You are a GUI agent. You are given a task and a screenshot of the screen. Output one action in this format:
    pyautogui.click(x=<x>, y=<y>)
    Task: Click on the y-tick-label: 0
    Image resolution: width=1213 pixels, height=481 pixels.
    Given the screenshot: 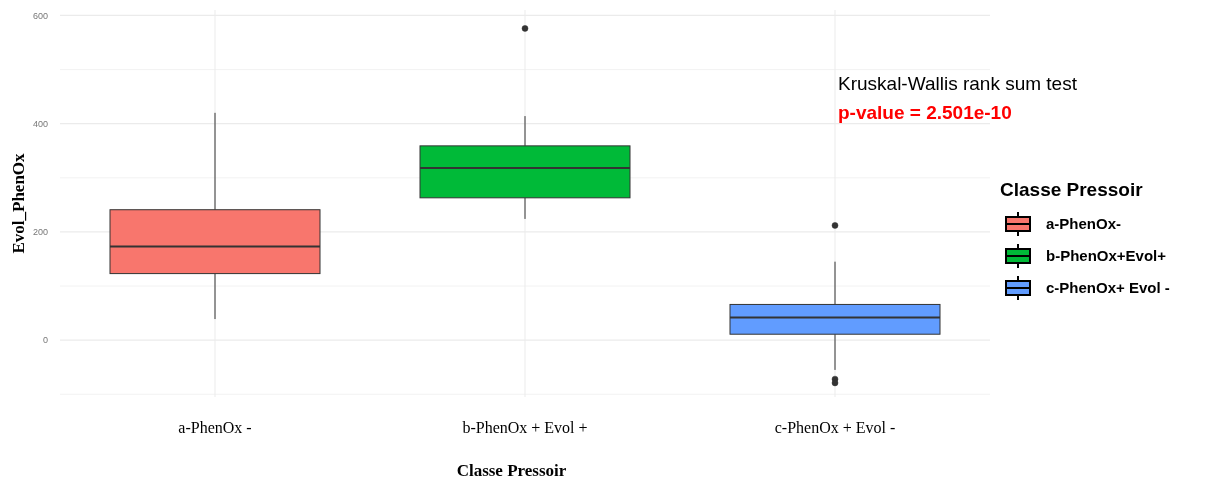 What is the action you would take?
    pyautogui.click(x=45, y=340)
    